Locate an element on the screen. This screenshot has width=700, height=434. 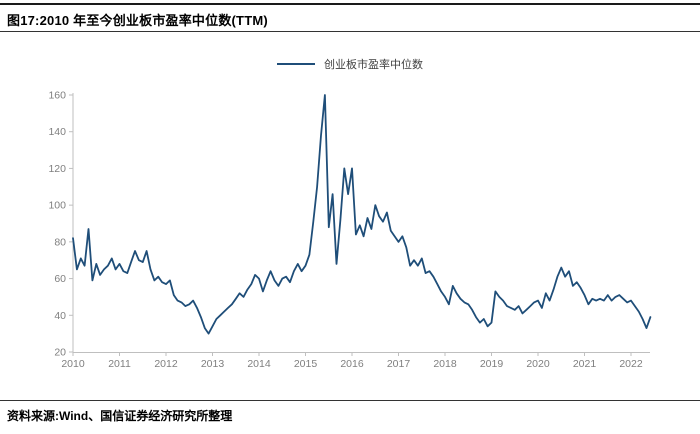
x-tick-label: 2010 is located at coordinates (73, 364).